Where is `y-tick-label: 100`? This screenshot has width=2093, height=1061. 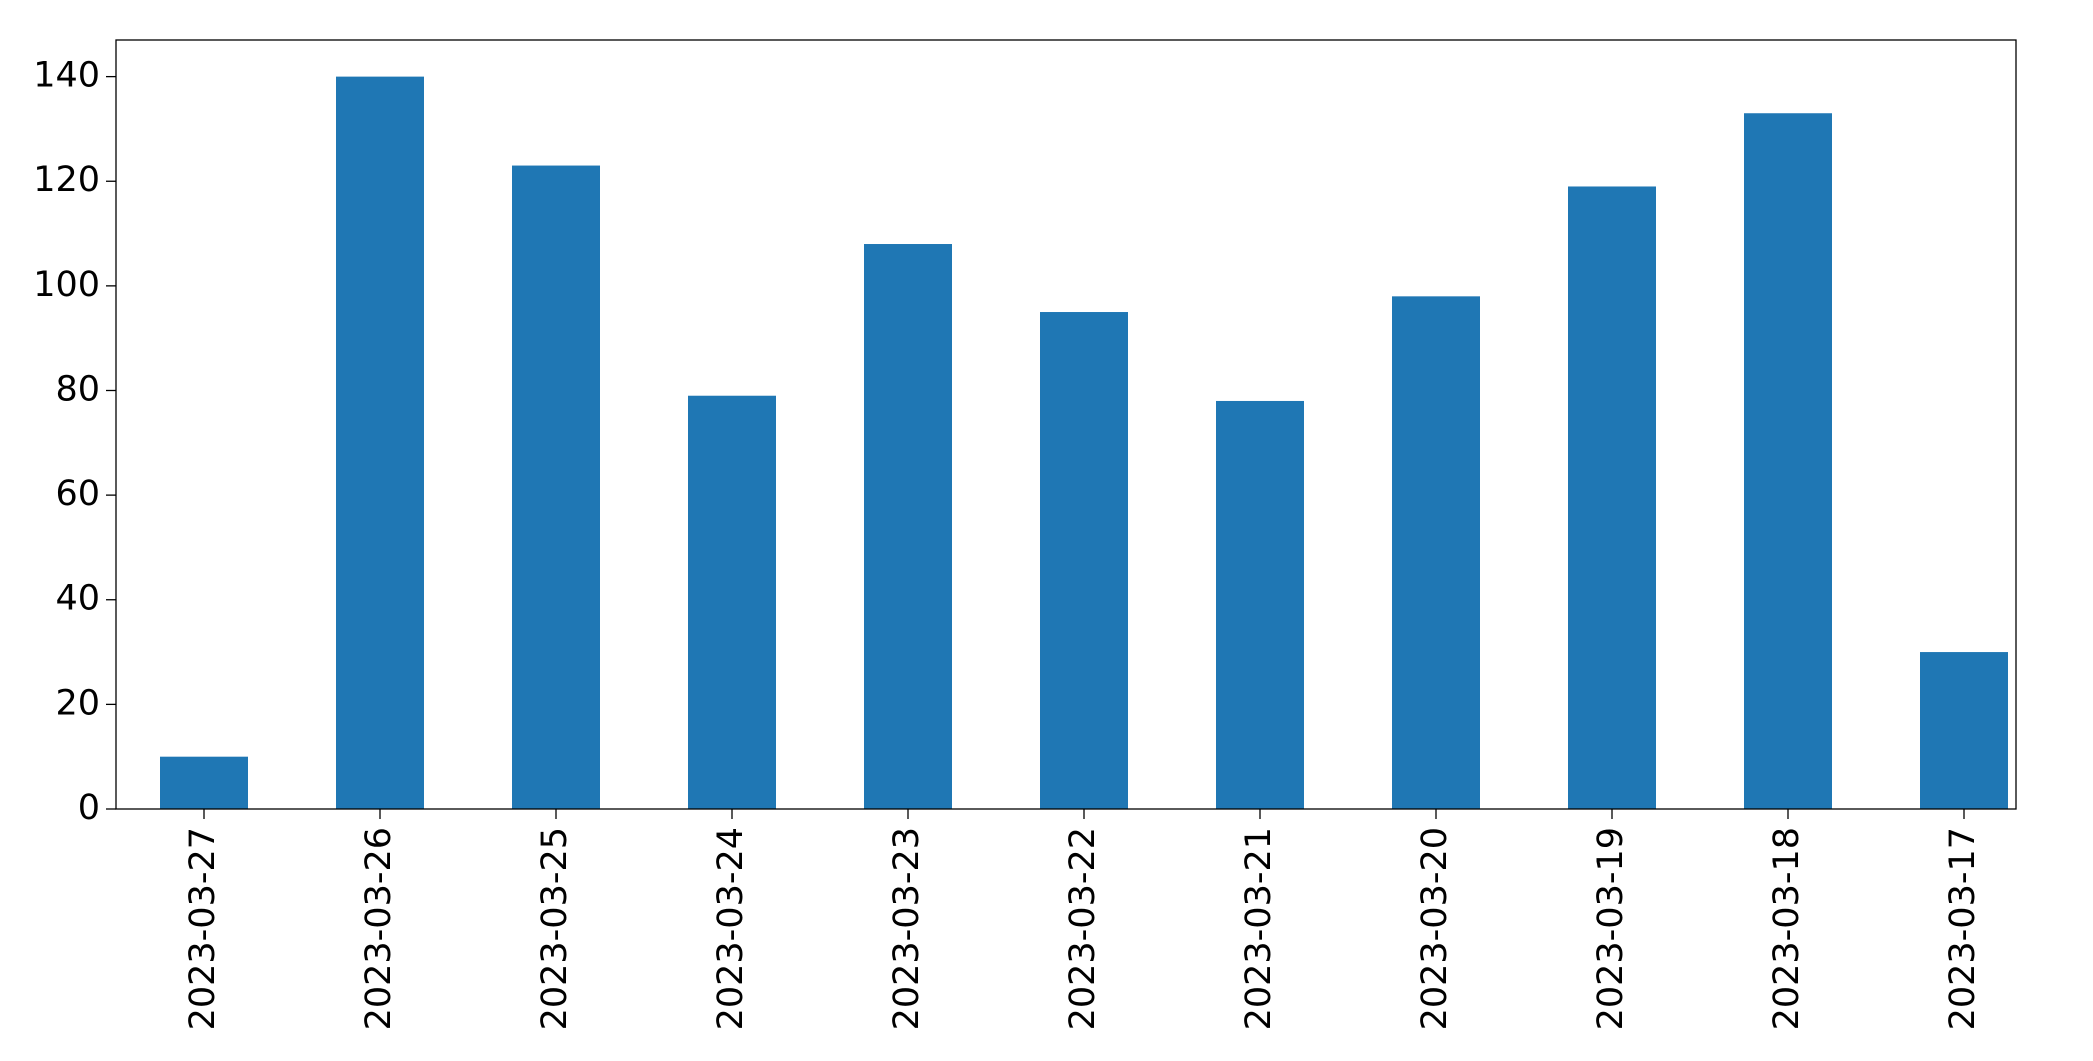
y-tick-label: 100 is located at coordinates (66, 285).